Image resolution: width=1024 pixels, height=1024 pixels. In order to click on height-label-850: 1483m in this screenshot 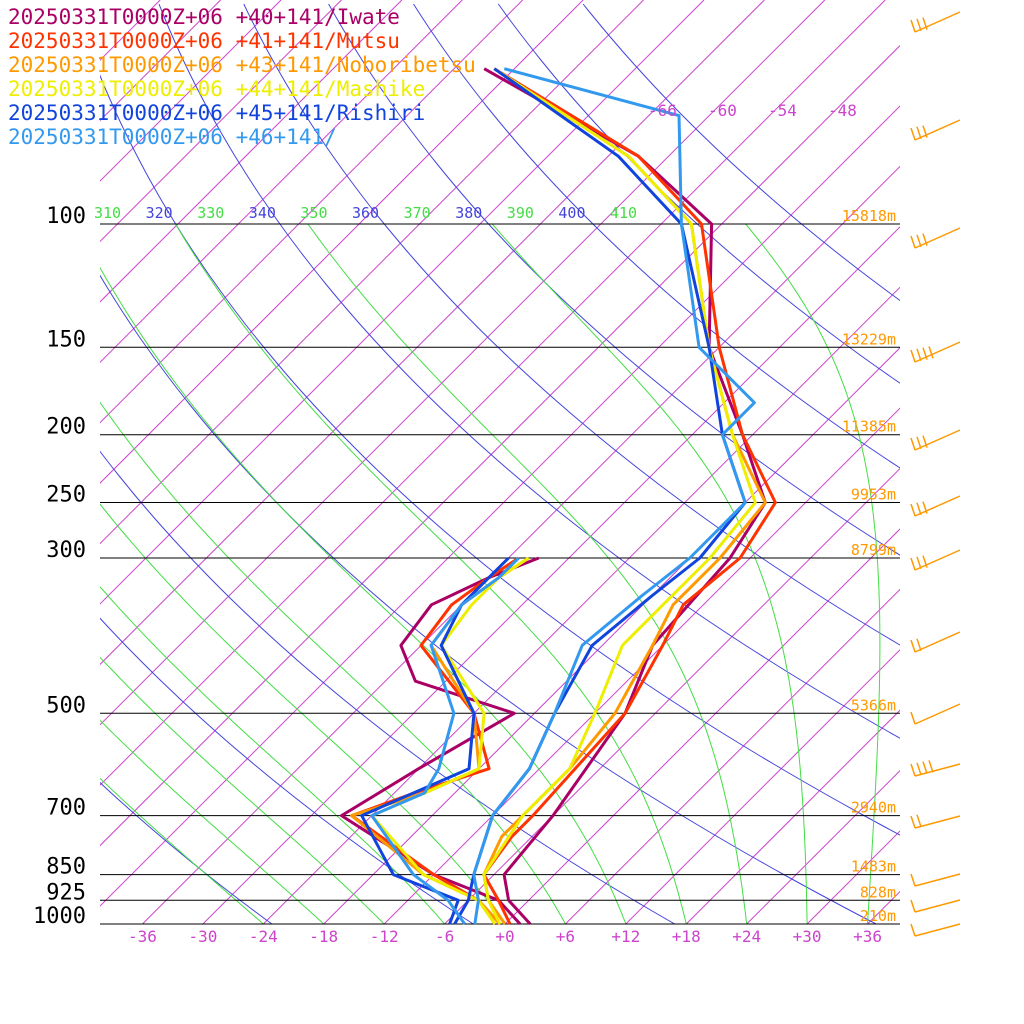, I will do `click(873, 867)`.